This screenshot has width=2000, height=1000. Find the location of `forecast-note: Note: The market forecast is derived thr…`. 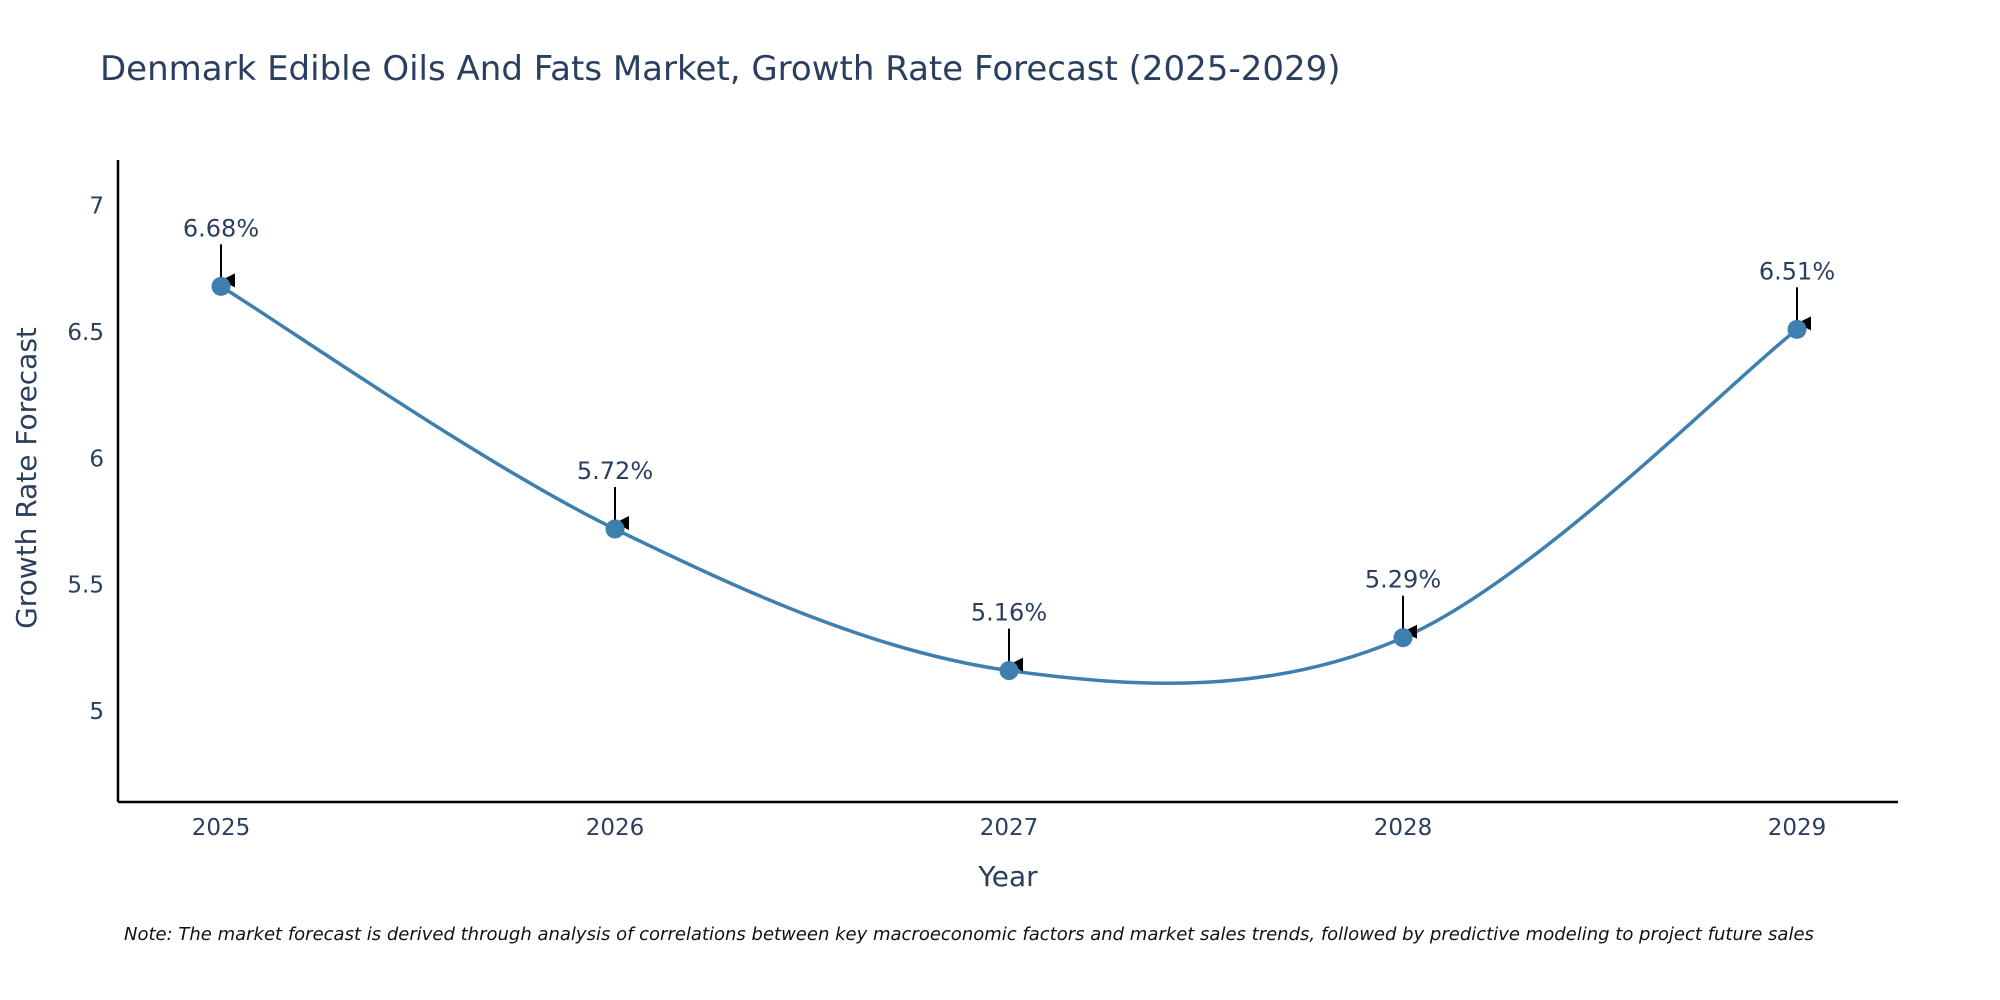

forecast-note: Note: The market forecast is derived thr… is located at coordinates (969, 934).